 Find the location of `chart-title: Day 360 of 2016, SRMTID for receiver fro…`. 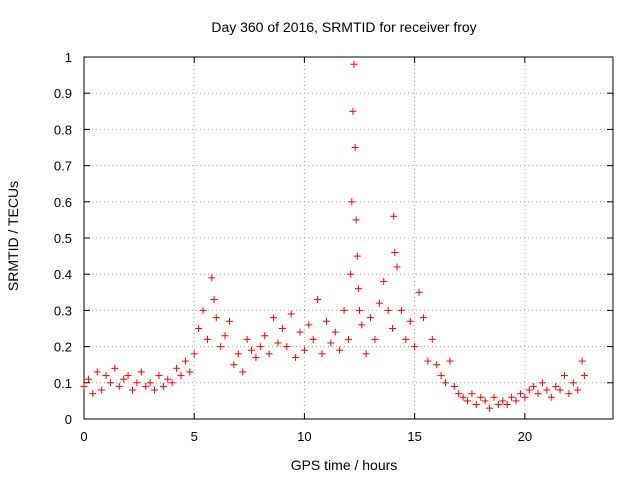

chart-title: Day 360 of 2016, SRMTID for receiver fro… is located at coordinates (343, 27).